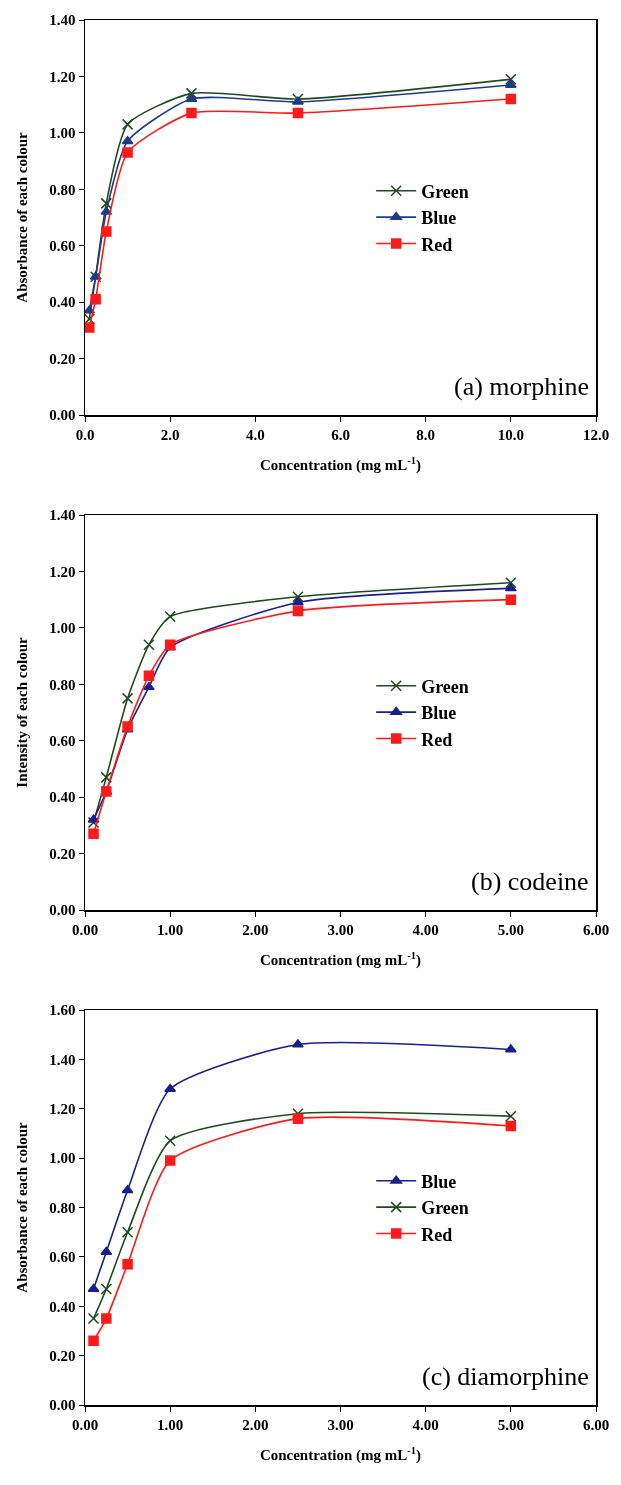 This screenshot has height=1485, width=621. I want to click on y-tick-label: 1.60, so click(62, 1010).